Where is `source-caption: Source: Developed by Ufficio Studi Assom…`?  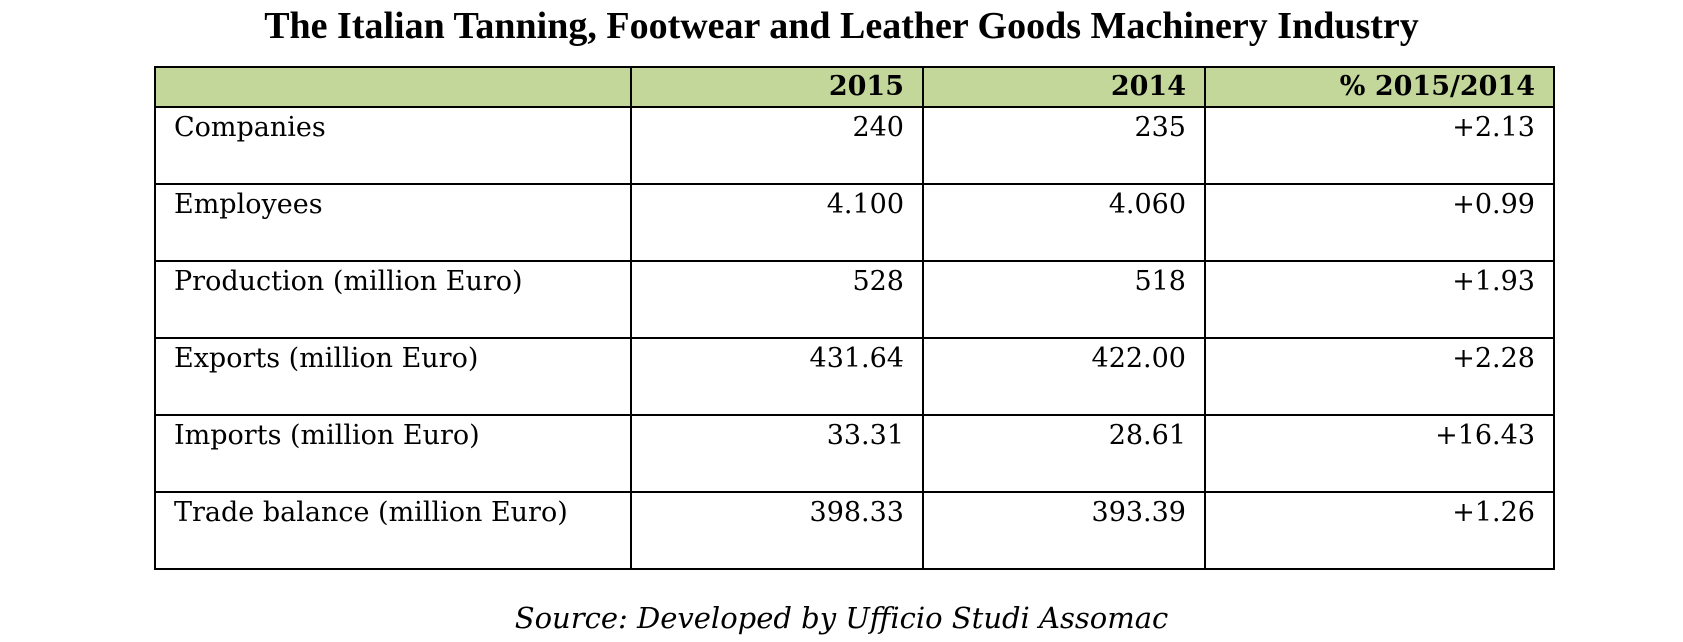
source-caption: Source: Developed by Ufficio Studi Assom… is located at coordinates (841, 618).